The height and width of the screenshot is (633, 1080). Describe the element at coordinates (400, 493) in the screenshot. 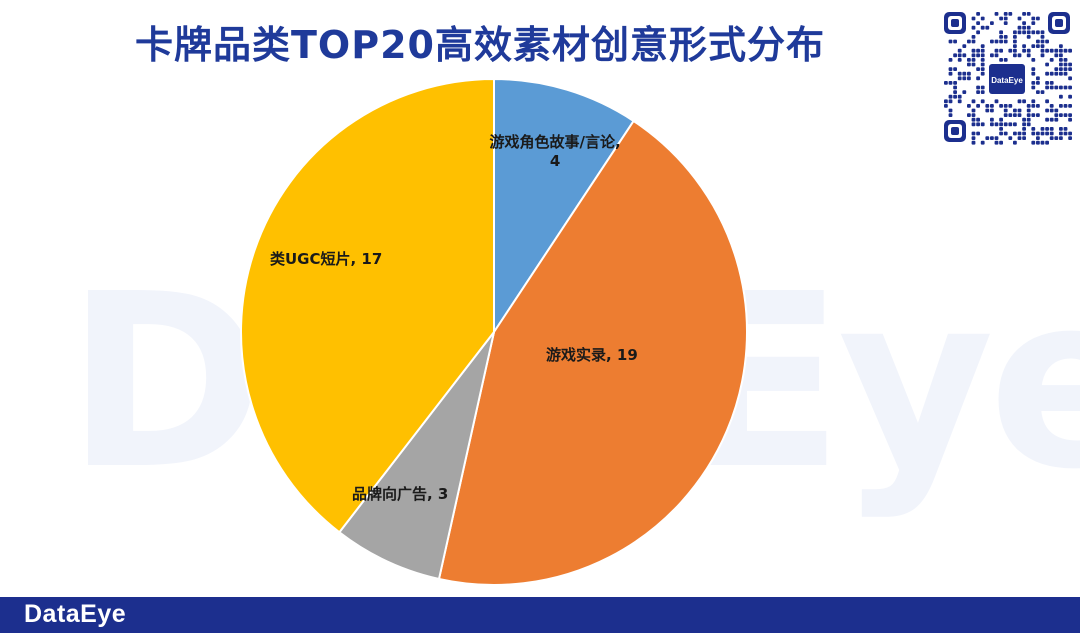

I see `slice-label-3: 品牌向广告, 3` at that location.